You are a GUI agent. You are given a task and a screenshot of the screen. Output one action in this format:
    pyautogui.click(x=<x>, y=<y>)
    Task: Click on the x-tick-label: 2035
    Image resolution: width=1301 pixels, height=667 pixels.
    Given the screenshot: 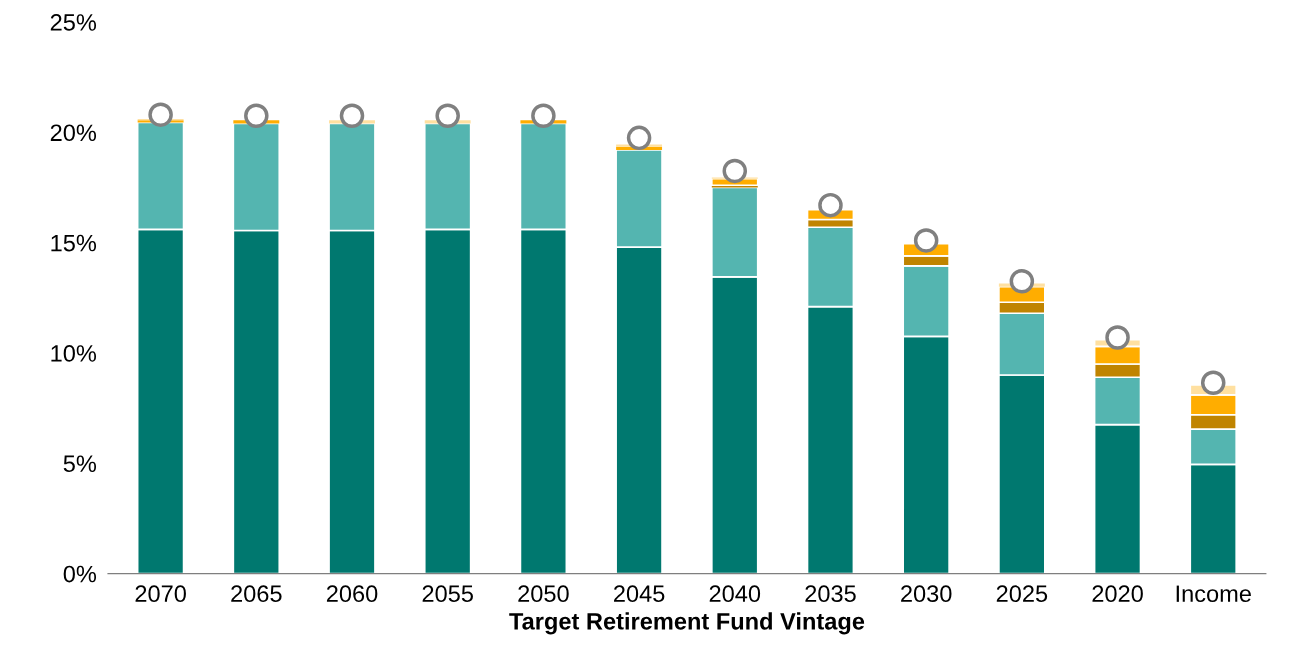 What is the action you would take?
    pyautogui.click(x=830, y=594)
    